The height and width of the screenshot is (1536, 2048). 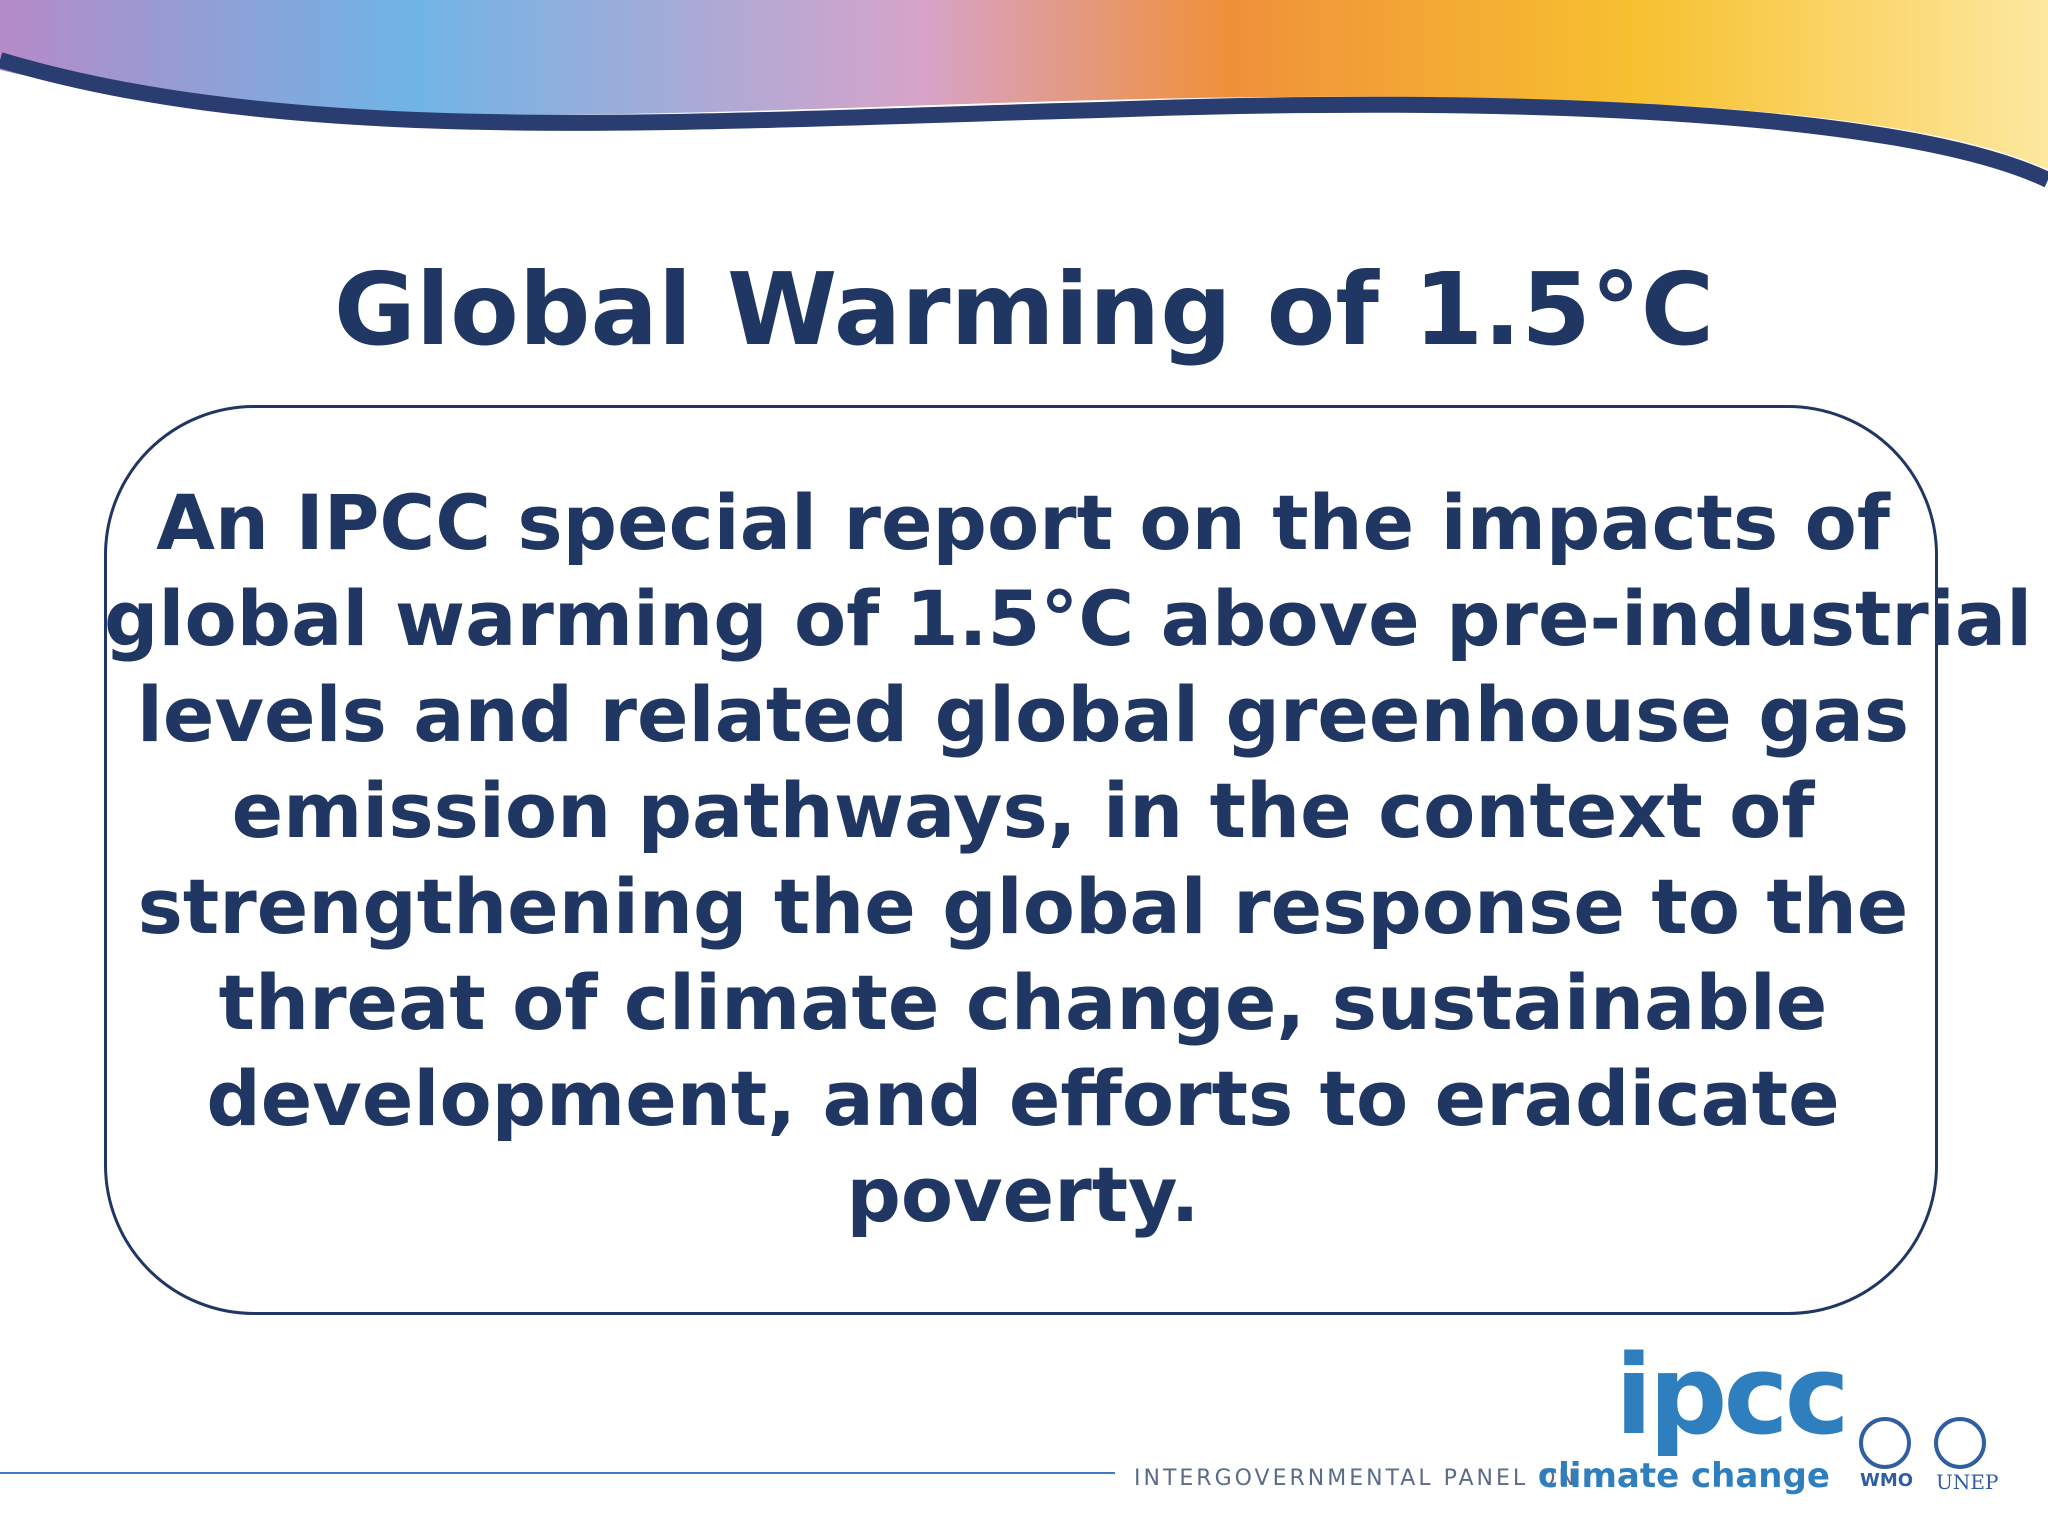 What do you see at coordinates (1356, 1478) in the screenshot?
I see `panel-text: INTERGOVERNMENTAL PANEL ON` at bounding box center [1356, 1478].